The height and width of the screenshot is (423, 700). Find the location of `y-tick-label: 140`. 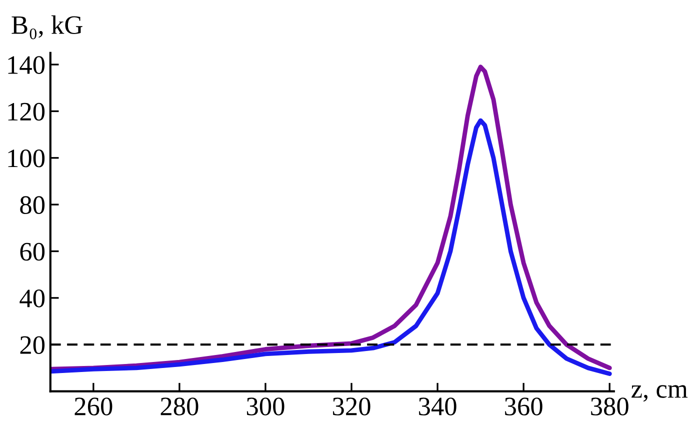

y-tick-label: 140 is located at coordinates (26, 65).